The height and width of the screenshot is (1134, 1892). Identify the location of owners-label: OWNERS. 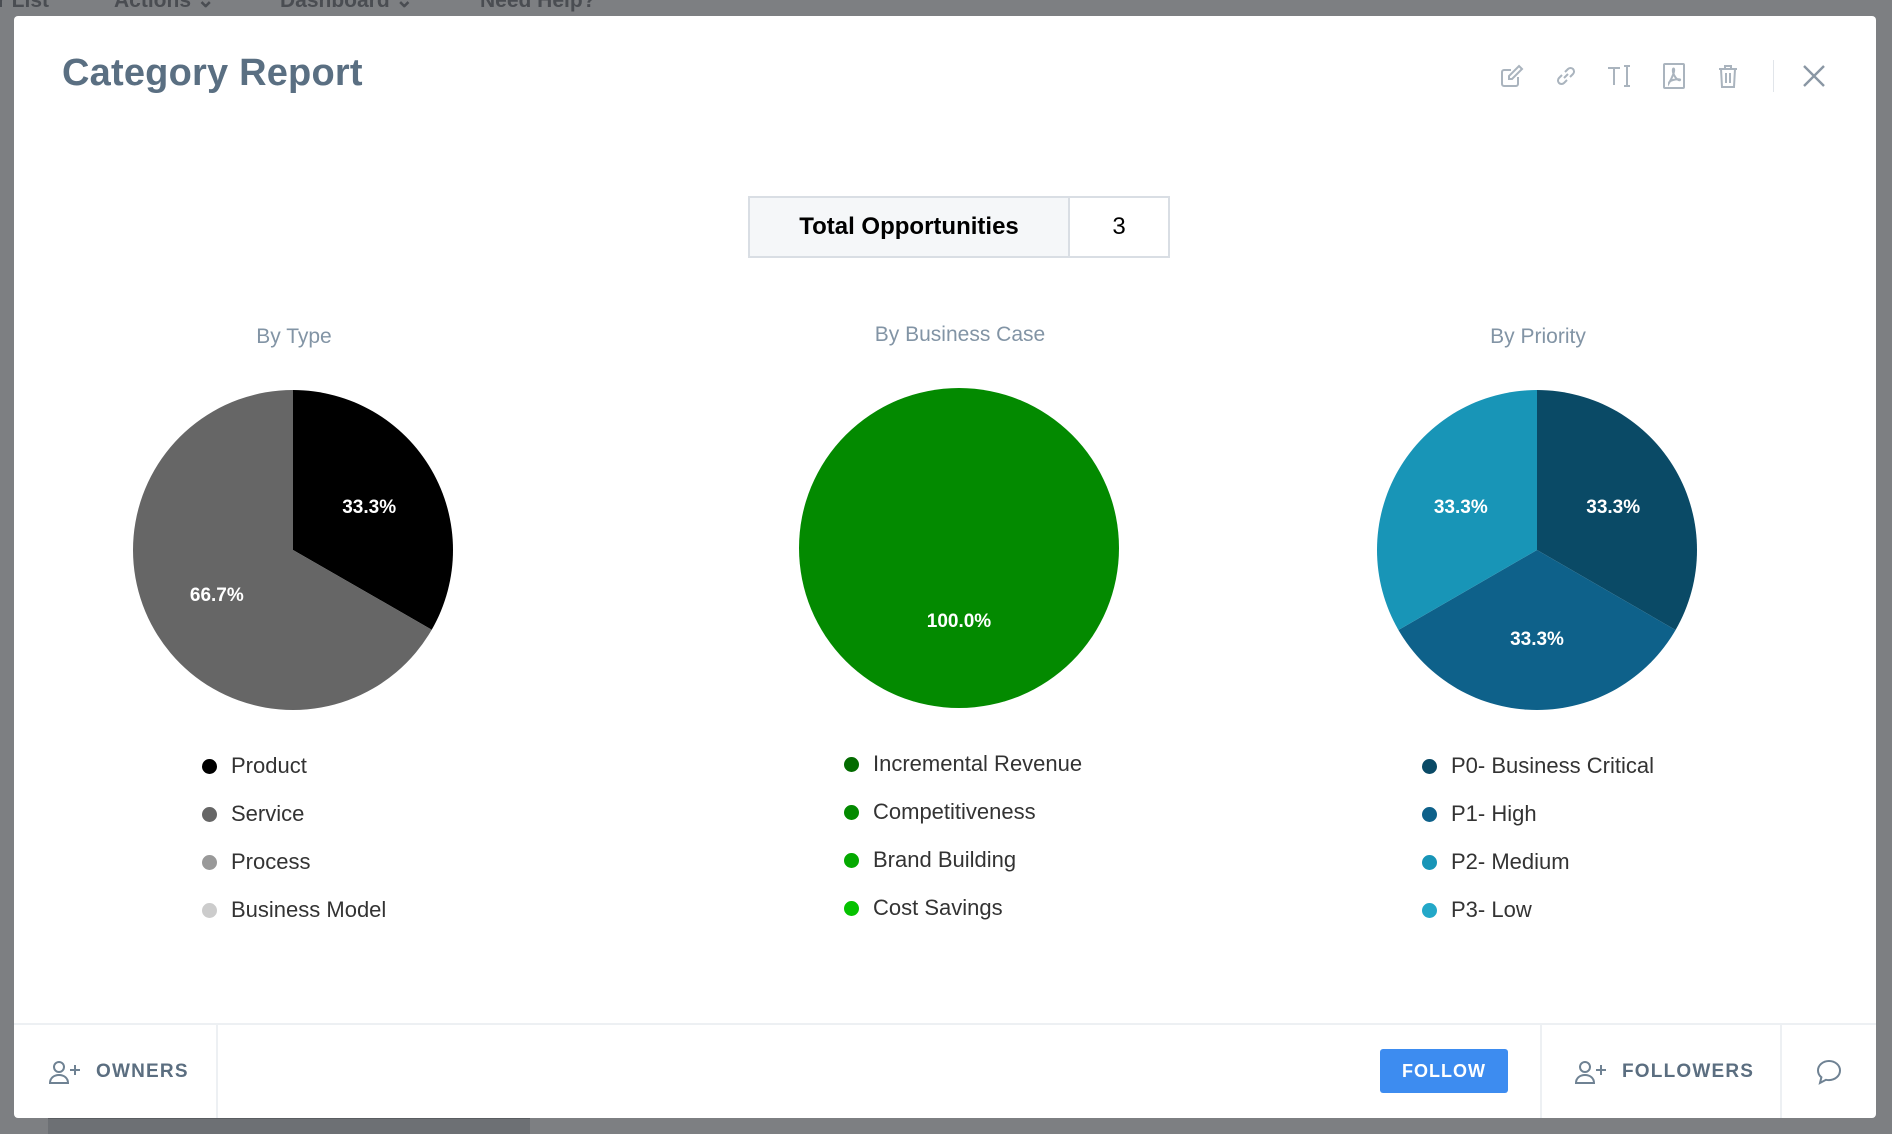
(142, 1071).